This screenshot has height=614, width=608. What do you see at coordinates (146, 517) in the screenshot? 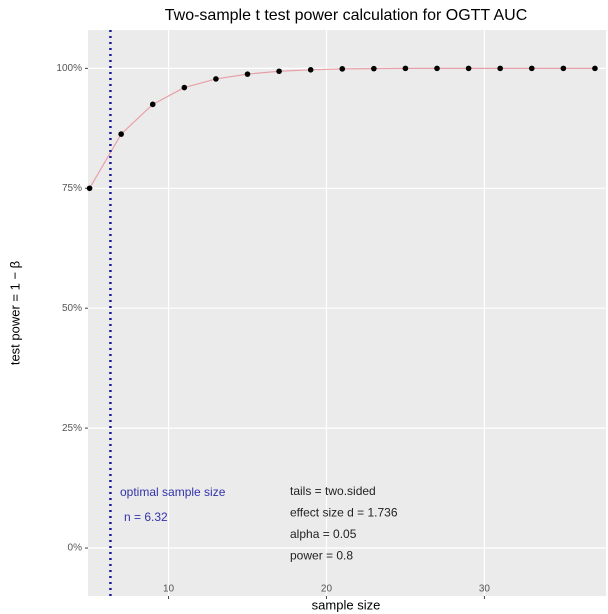
I see `annotation: n = 6.32` at bounding box center [146, 517].